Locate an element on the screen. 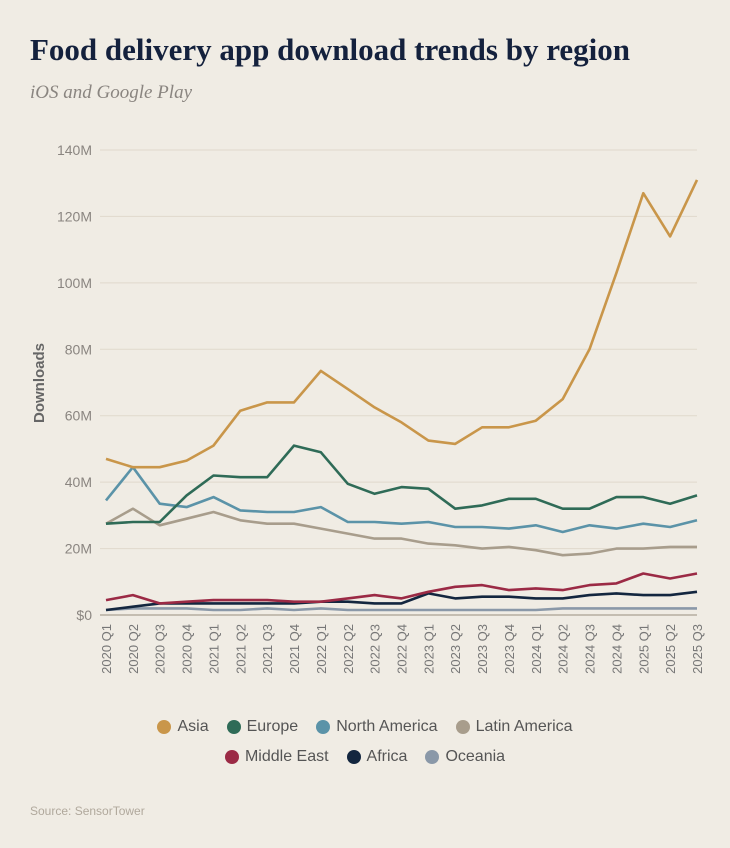 The height and width of the screenshot is (848, 730). y-tick-label: 140M is located at coordinates (74, 150).